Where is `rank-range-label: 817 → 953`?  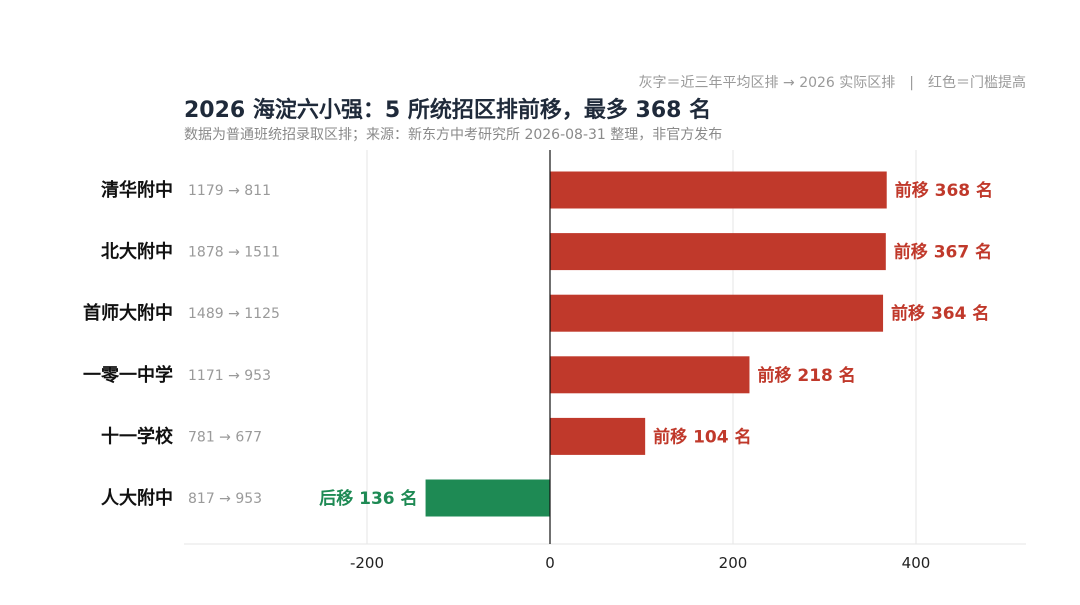
rank-range-label: 817 → 953 is located at coordinates (225, 499).